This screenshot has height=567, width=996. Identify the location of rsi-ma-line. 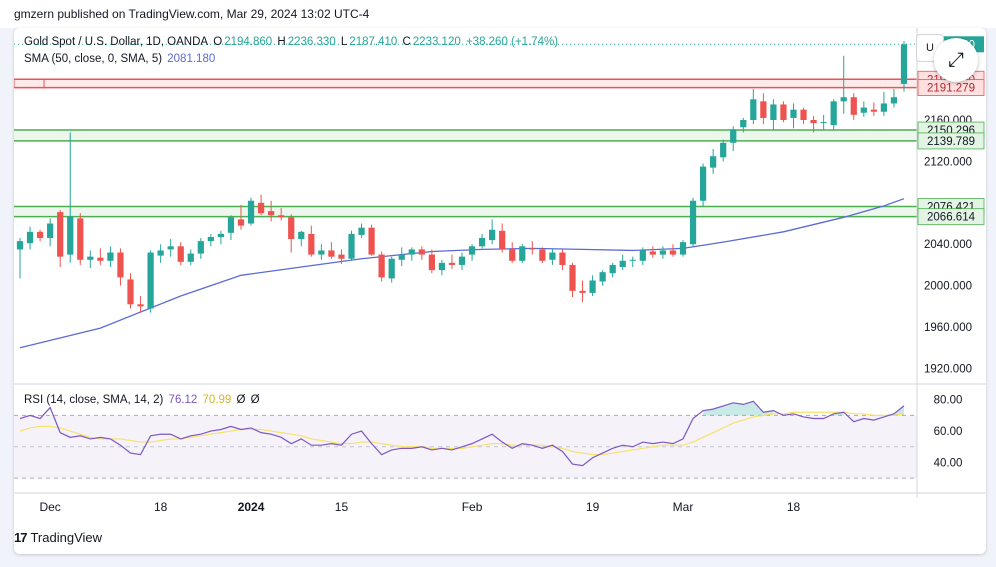
(462, 433).